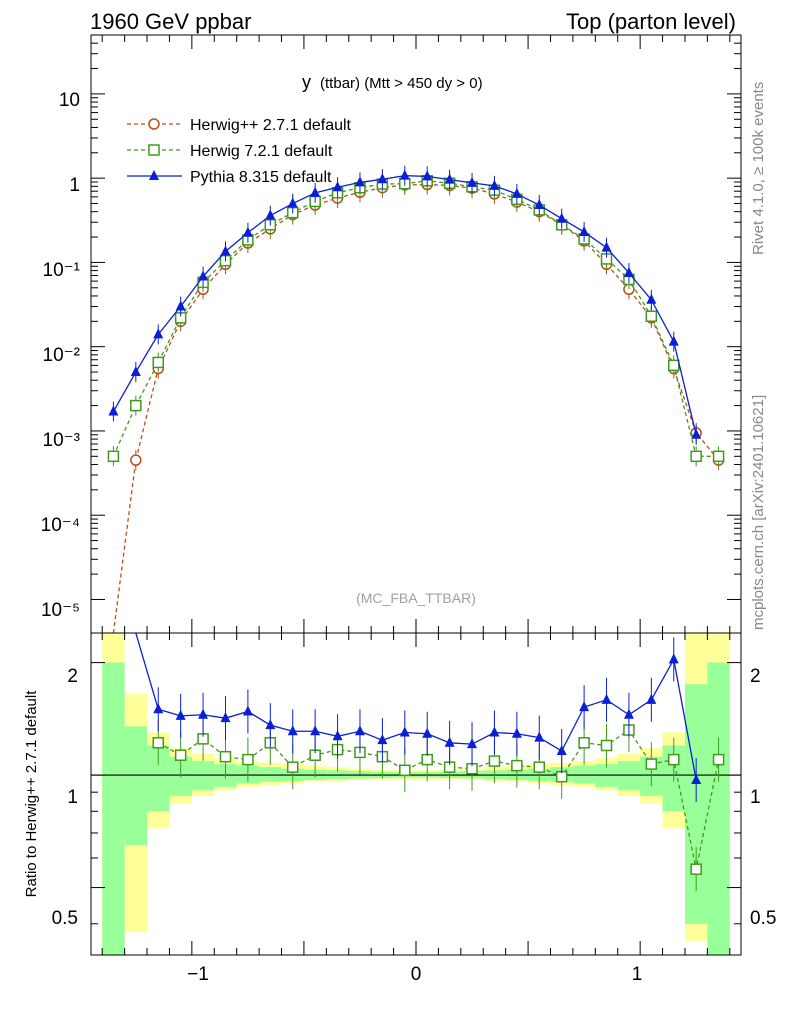 The width and height of the screenshot is (786, 1024). I want to click on y-tick-label-0.01: 10⁻², so click(62, 355).